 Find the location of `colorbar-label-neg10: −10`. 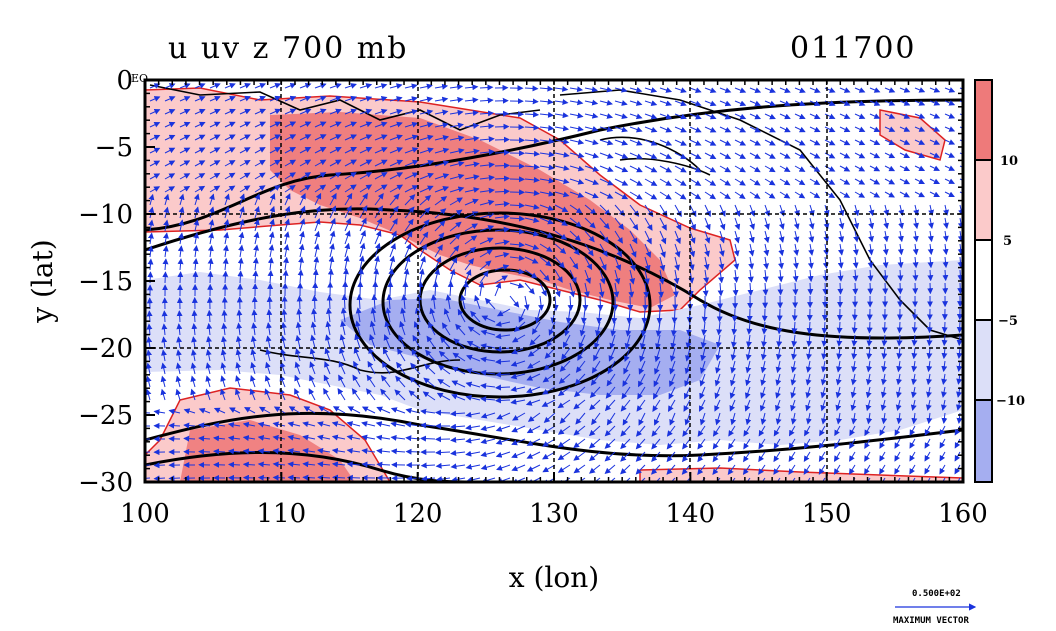

colorbar-label-neg10: −10 is located at coordinates (1010, 401).